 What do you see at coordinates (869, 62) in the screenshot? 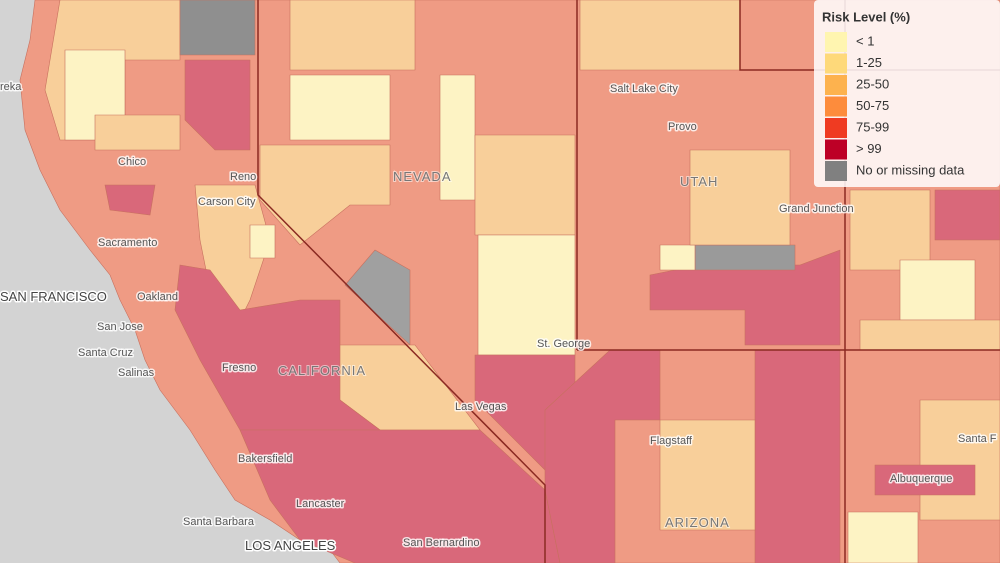
I see `legend-label: 1-25` at bounding box center [869, 62].